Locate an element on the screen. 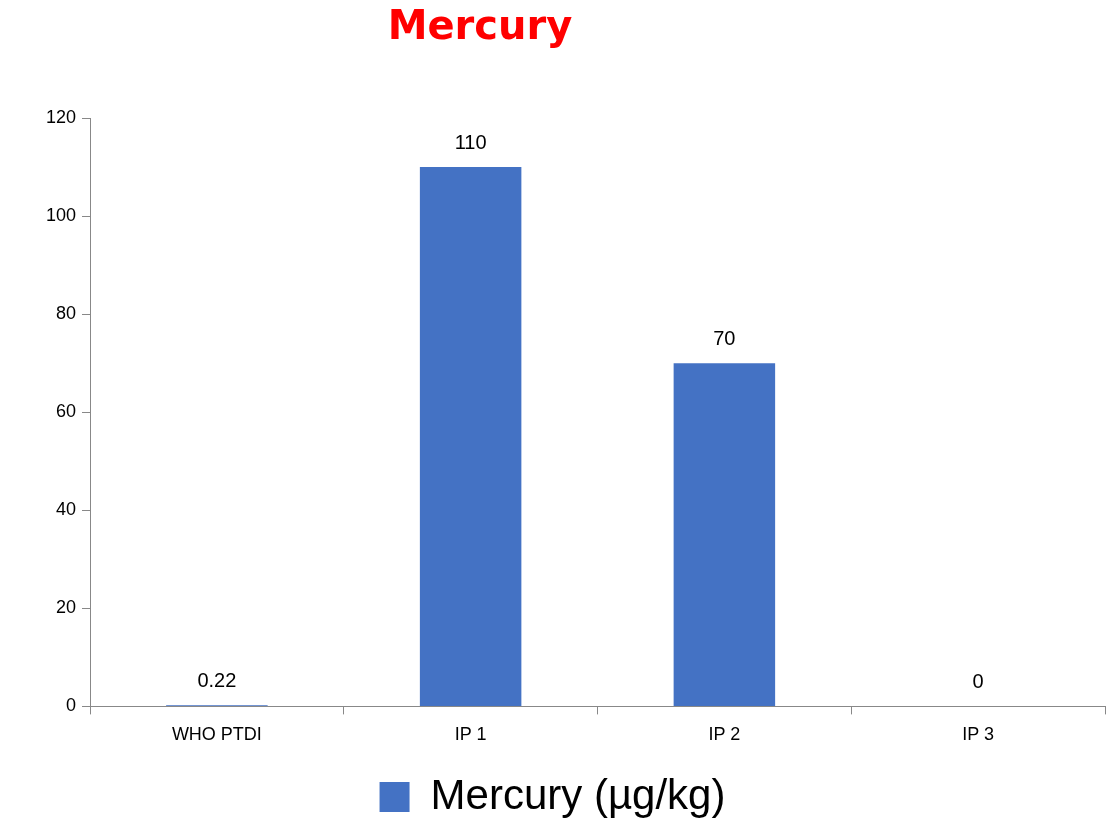 This screenshot has width=1114, height=832. y-tick-label: 80 is located at coordinates (65, 313).